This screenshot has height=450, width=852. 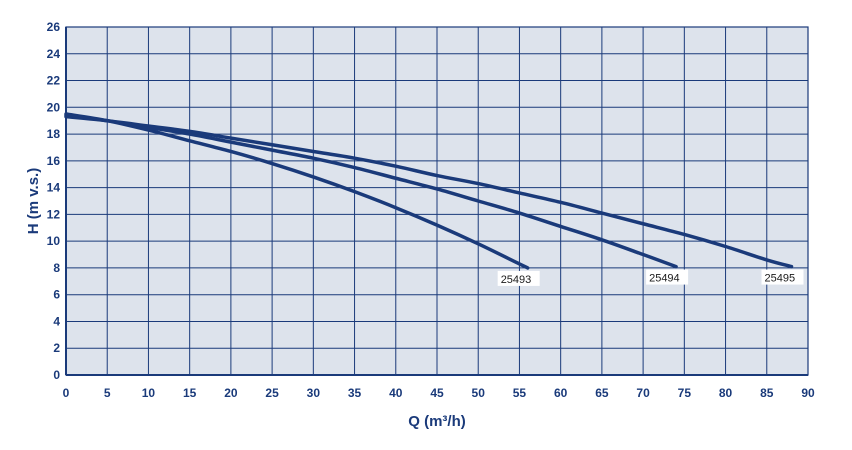 I want to click on y-tick-label: 16, so click(x=54, y=161).